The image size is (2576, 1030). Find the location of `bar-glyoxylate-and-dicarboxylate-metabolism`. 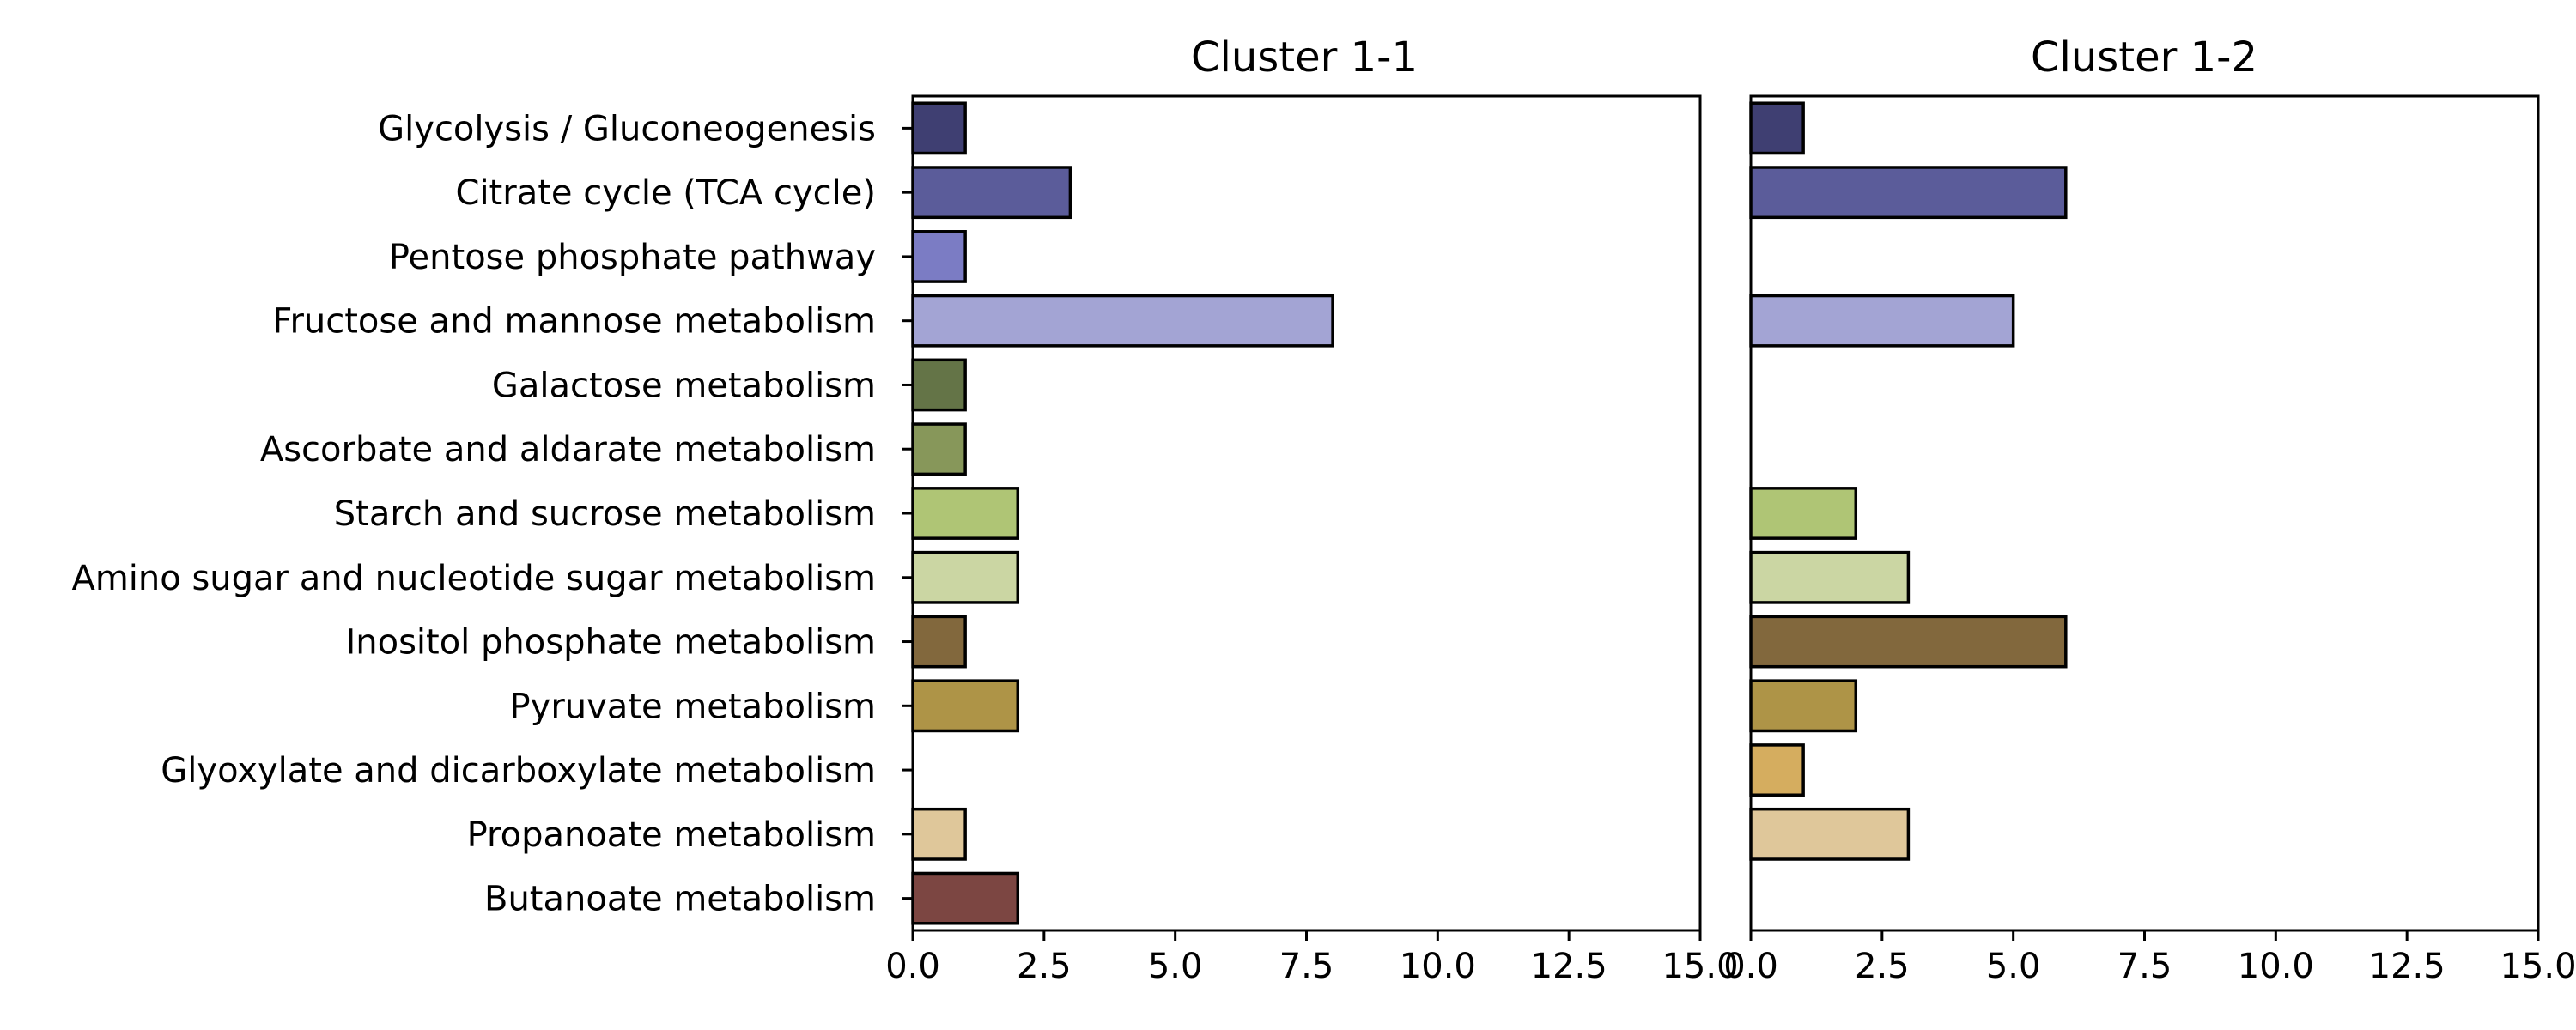

bar-glyoxylate-and-dicarboxylate-metabolism is located at coordinates (1777, 770).